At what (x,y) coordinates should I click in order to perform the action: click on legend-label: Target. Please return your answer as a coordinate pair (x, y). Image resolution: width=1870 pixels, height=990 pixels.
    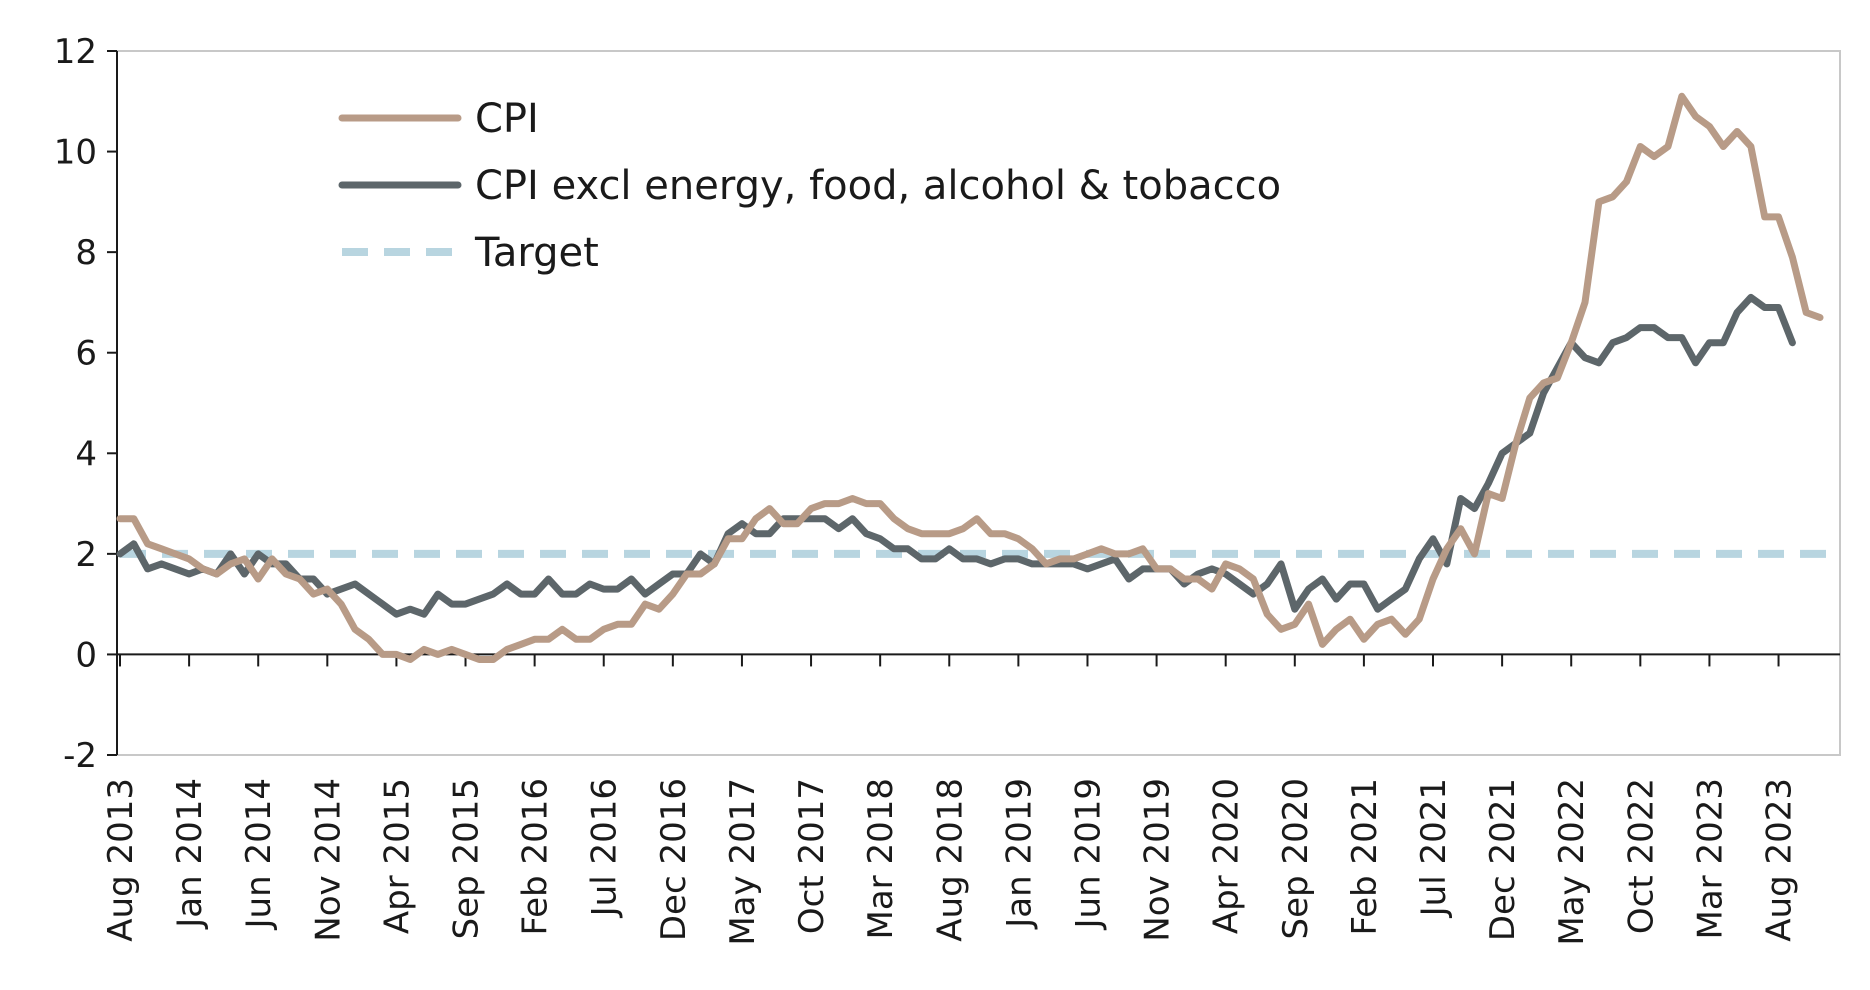
    Looking at the image, I should click on (536, 253).